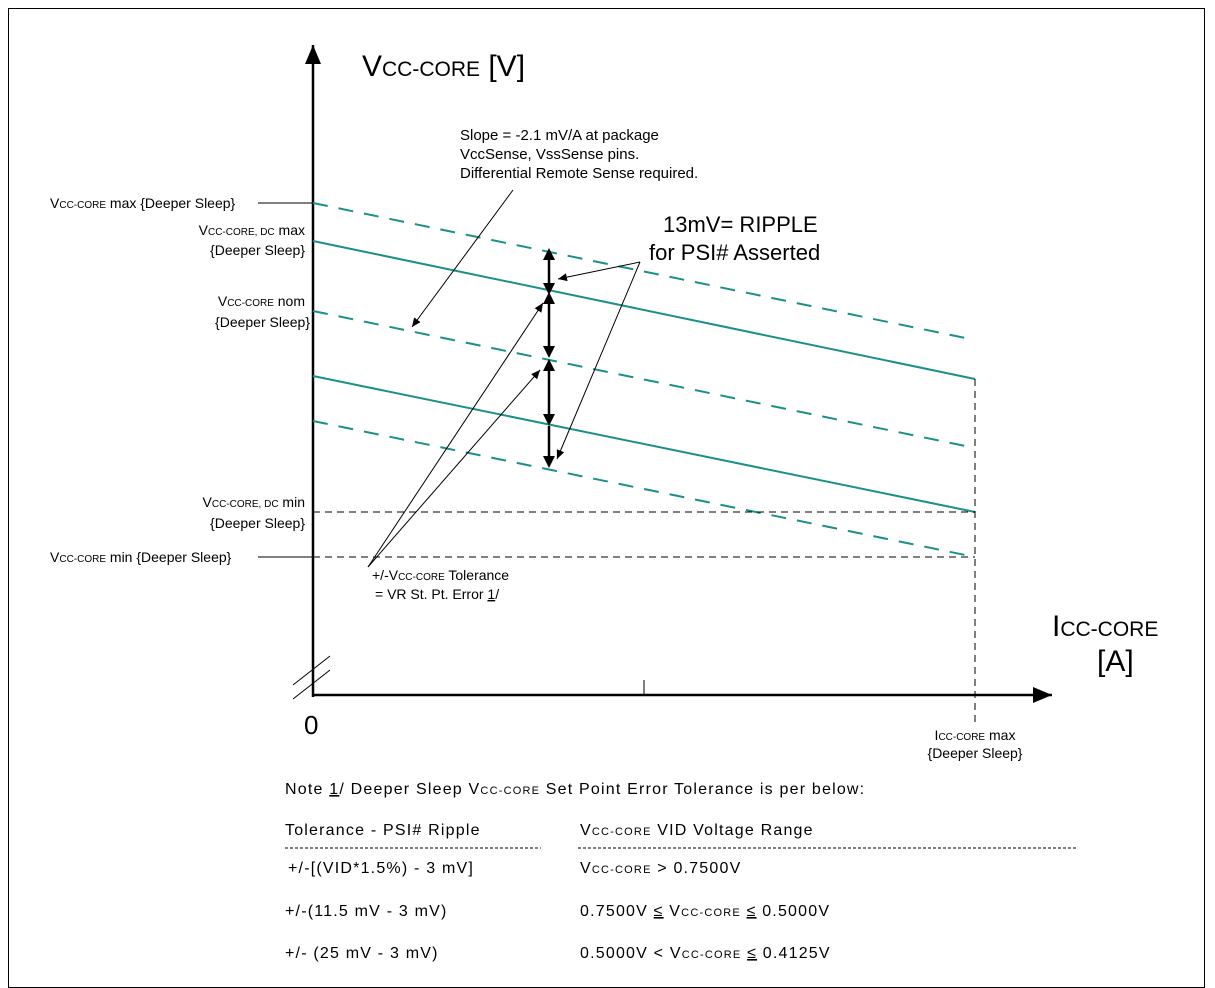 The width and height of the screenshot is (1215, 988). What do you see at coordinates (437, 594) in the screenshot?
I see `tolerance-note-line2: = VR St. Pt. Error 1/` at bounding box center [437, 594].